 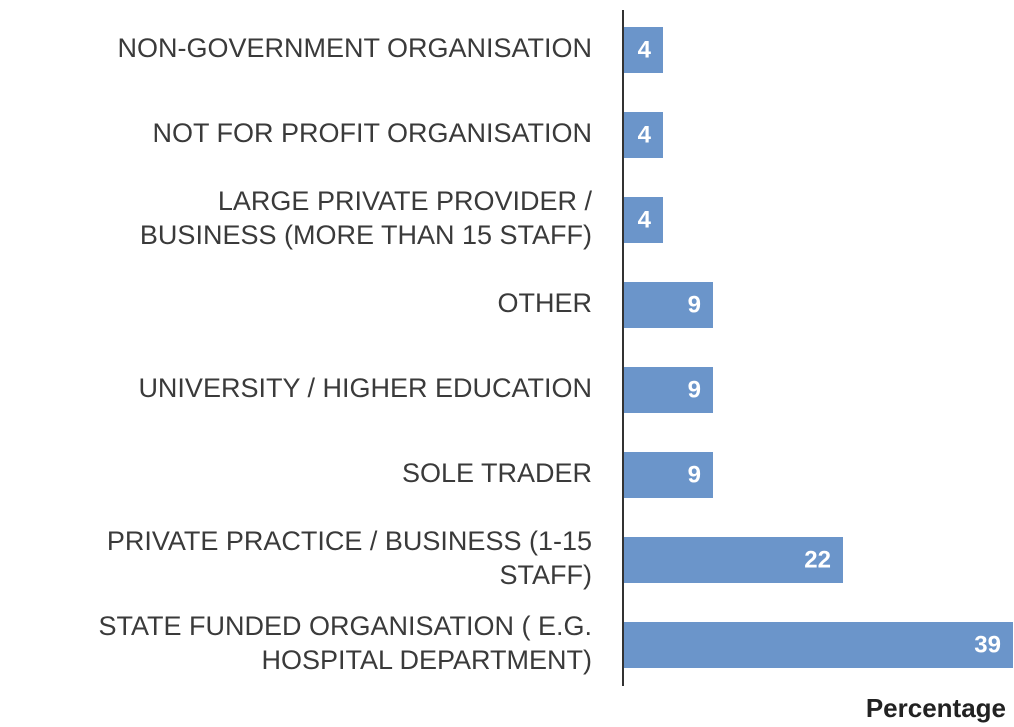 I want to click on category-label: PRIVATE PRACTICE / BUSINESS (1-15 STAFF), so click(x=349, y=558).